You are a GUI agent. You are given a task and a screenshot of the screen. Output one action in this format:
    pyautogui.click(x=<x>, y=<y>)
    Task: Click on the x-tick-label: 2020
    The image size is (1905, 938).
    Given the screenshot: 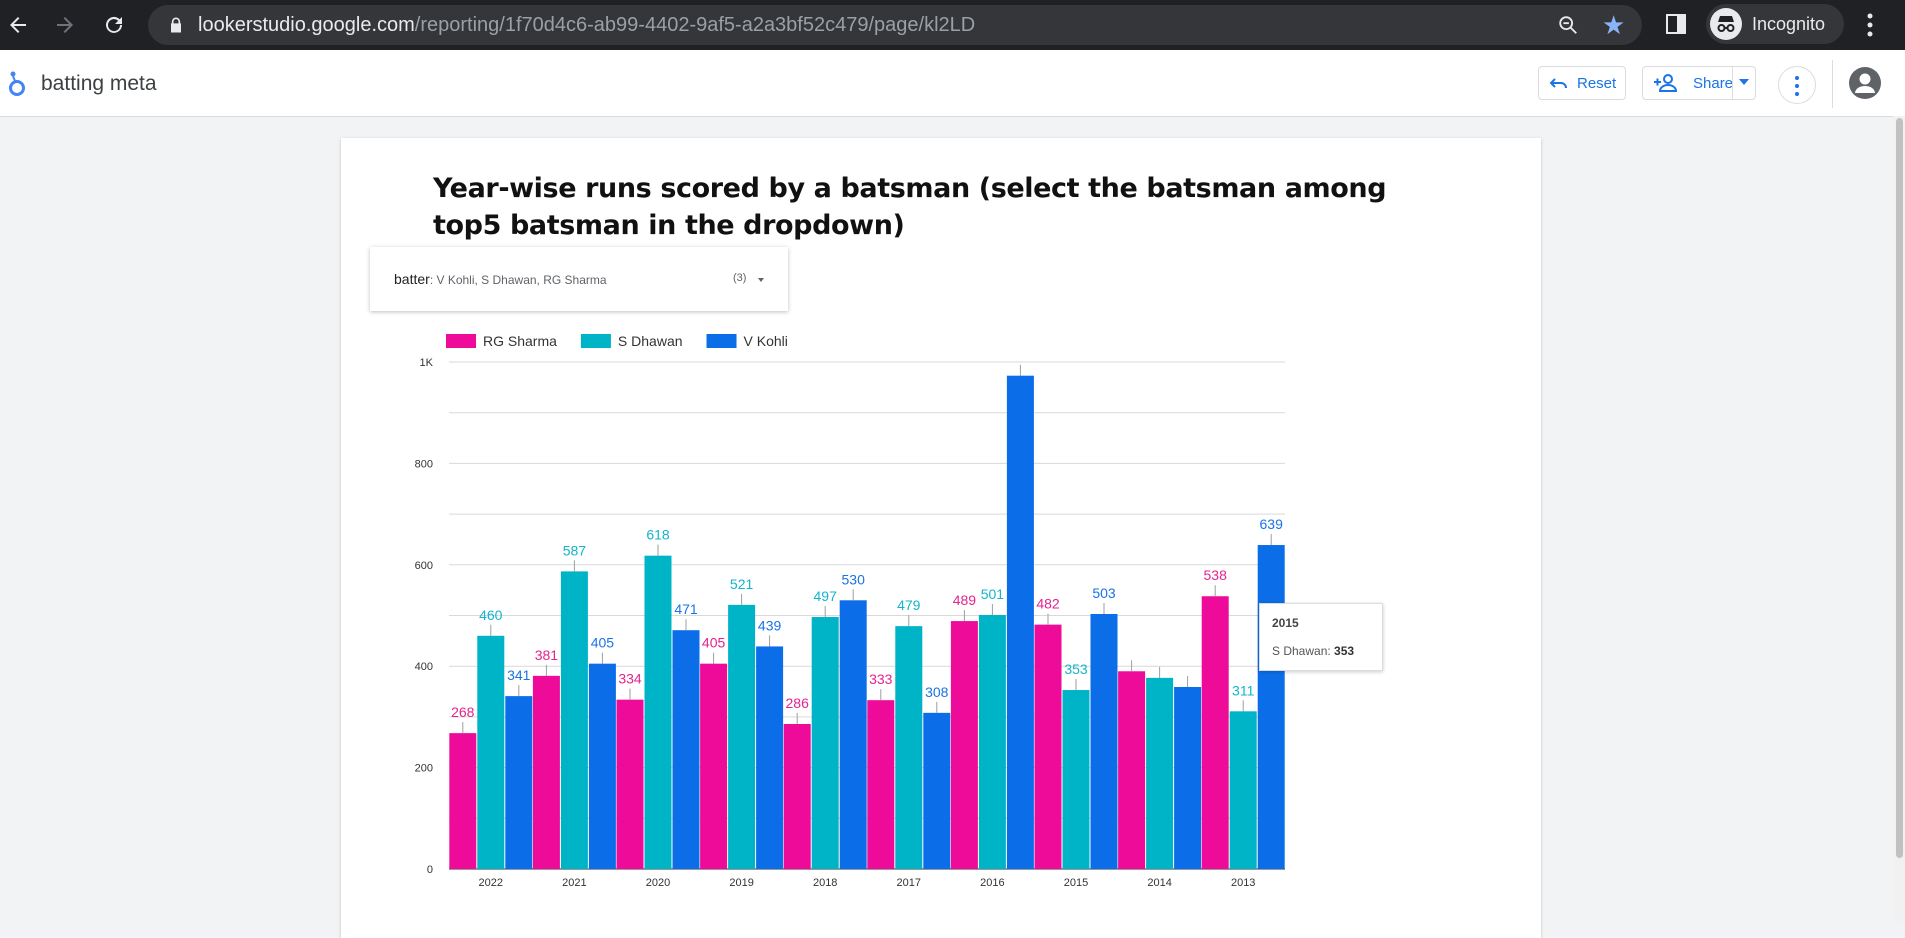 What is the action you would take?
    pyautogui.click(x=658, y=883)
    